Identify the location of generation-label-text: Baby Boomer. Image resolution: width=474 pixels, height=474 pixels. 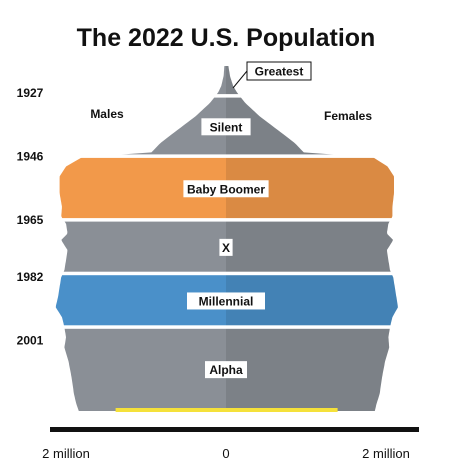
(226, 189).